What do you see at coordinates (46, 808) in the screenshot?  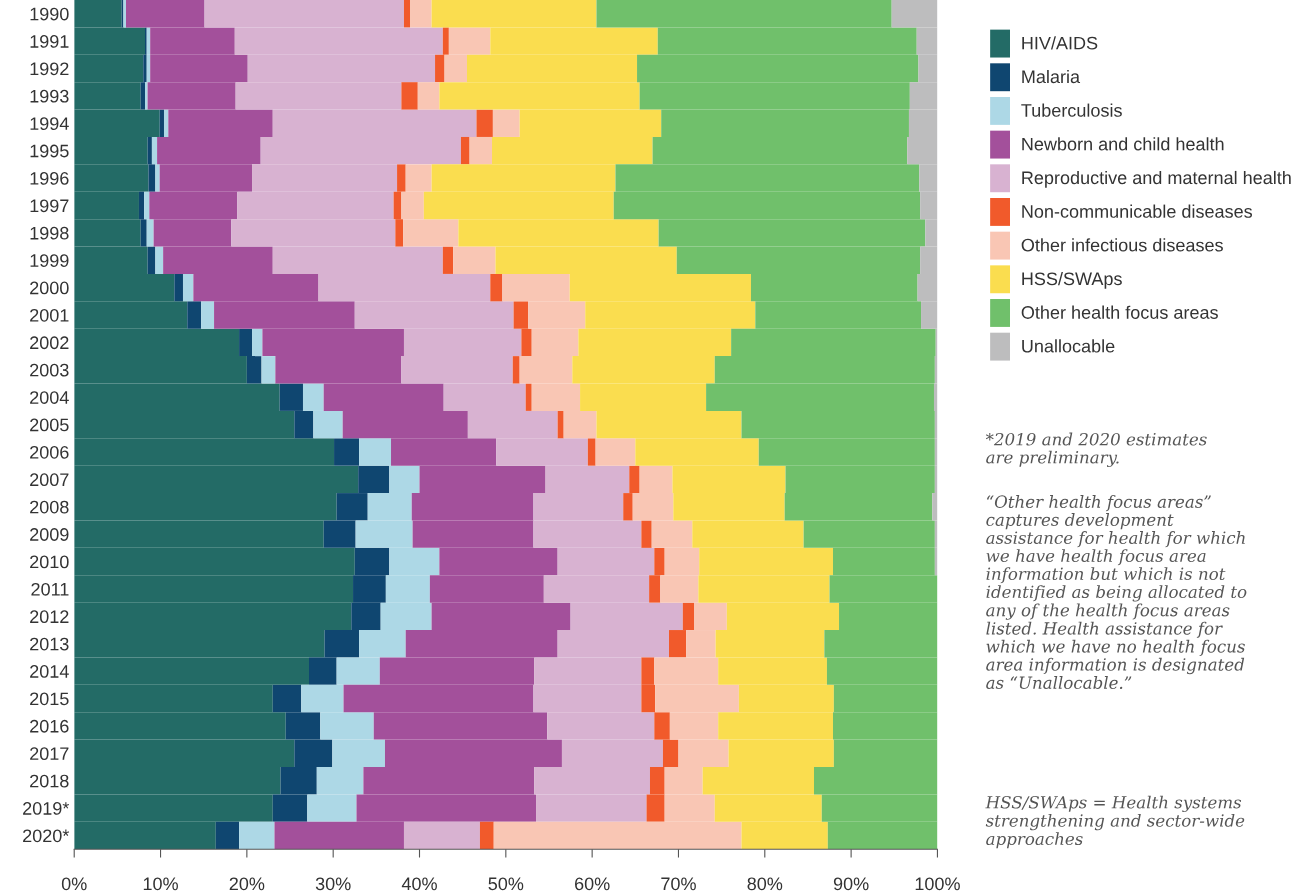 I see `y-tick-label: 2019*` at bounding box center [46, 808].